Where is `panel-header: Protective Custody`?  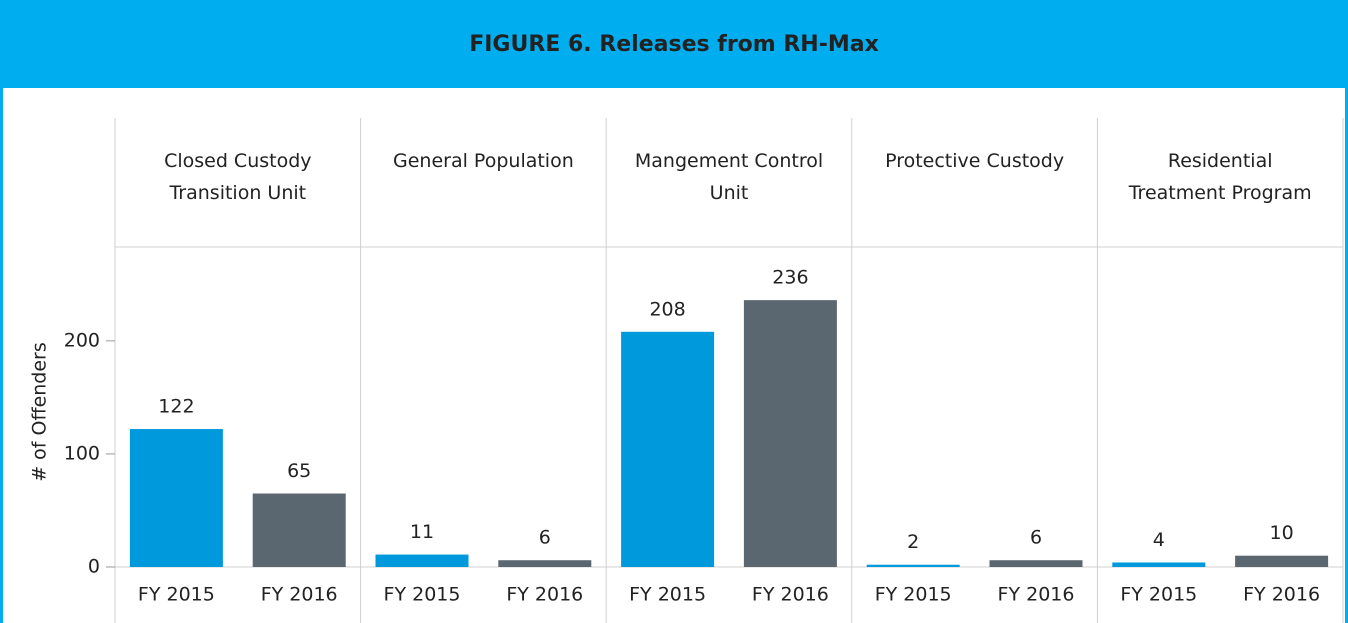
panel-header: Protective Custody is located at coordinates (975, 161).